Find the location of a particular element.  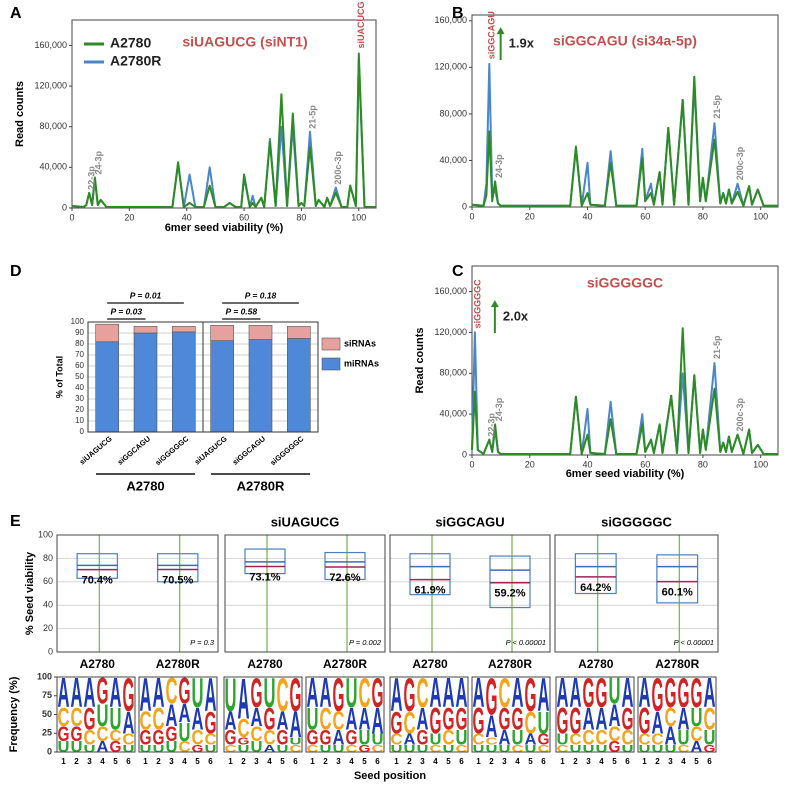

y-tick-label: 160,000 is located at coordinates (450, 291).